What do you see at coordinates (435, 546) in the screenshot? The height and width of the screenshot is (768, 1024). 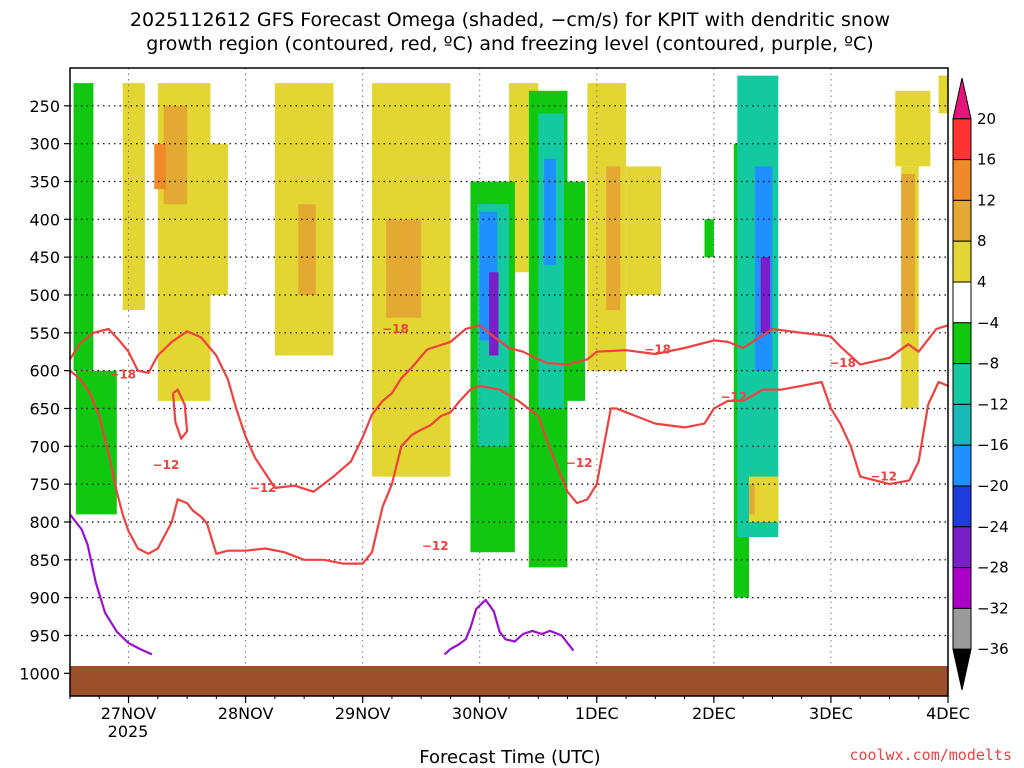 I see `contour-label-4: −12` at bounding box center [435, 546].